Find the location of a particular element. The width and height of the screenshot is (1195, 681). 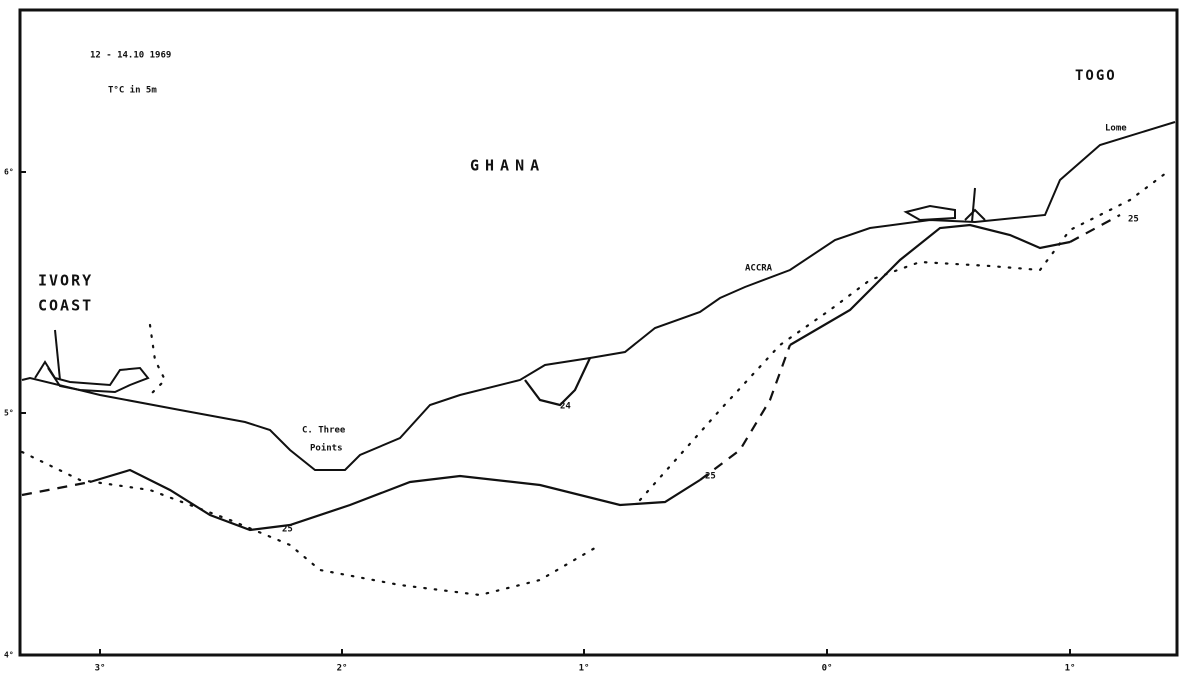

place-label: IVORY is located at coordinates (65, 281).